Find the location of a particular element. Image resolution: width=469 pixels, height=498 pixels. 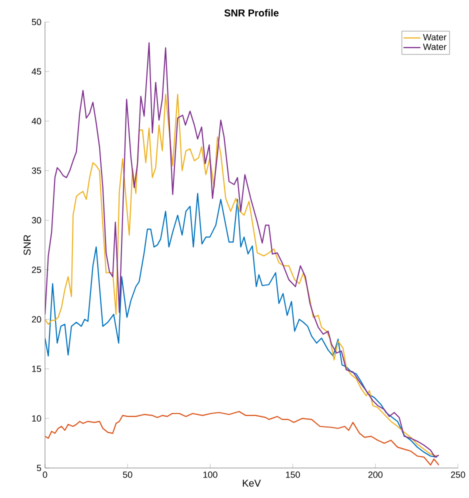

x-axis-title: KeV is located at coordinates (251, 483).